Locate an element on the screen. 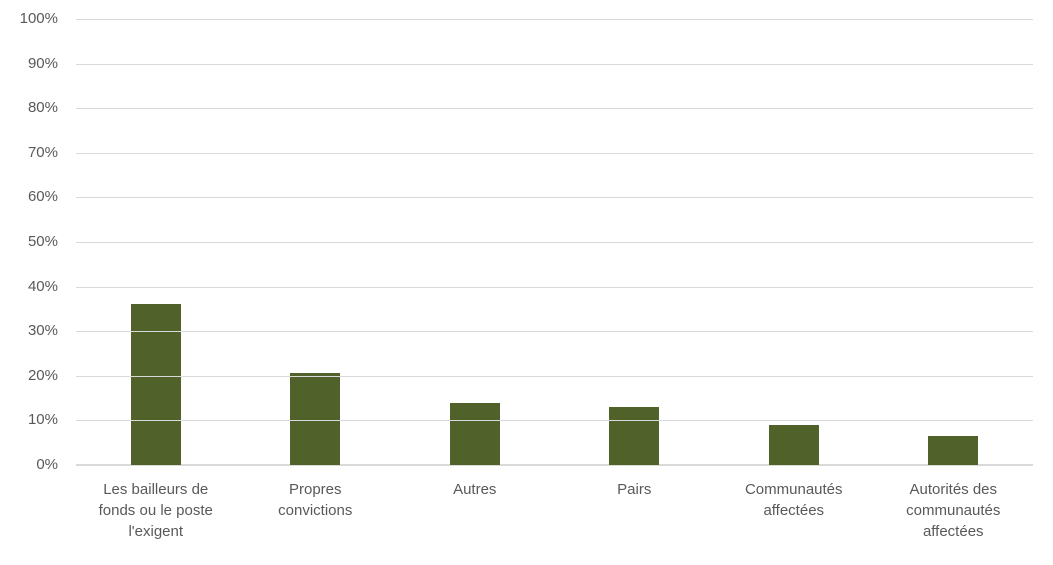 This screenshot has width=1053, height=565. x-axis-label: Communautés affectées is located at coordinates (793, 500).